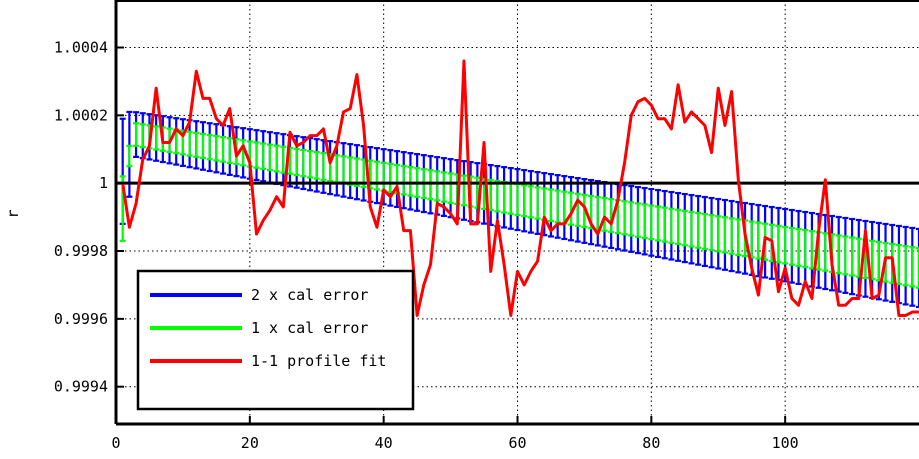  I want to click on x-tick-label: 60, so click(517, 443).